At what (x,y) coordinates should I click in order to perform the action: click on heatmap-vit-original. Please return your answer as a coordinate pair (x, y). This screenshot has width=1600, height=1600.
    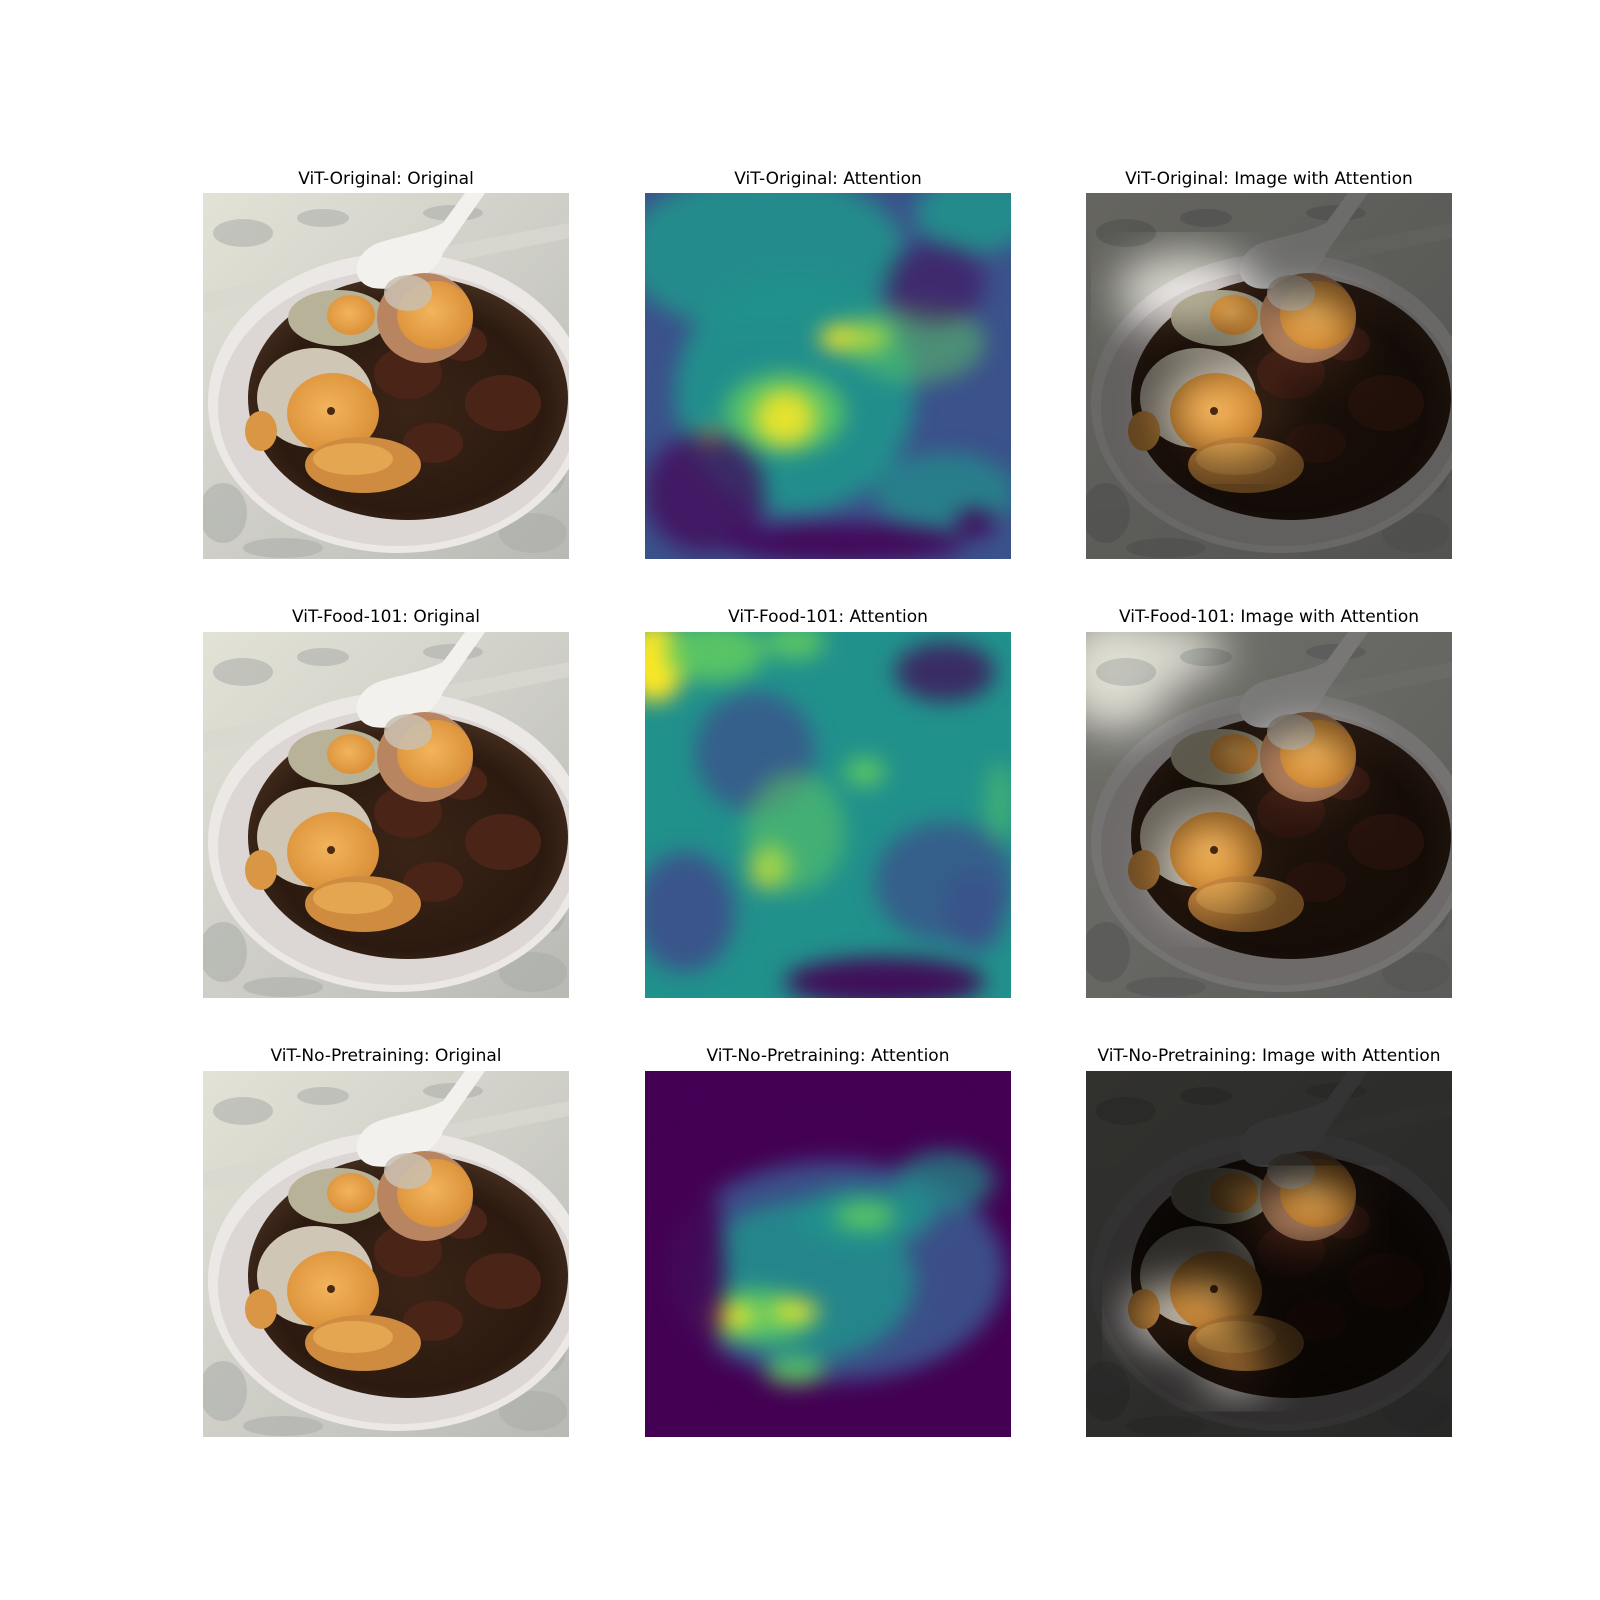
    Looking at the image, I should click on (828, 376).